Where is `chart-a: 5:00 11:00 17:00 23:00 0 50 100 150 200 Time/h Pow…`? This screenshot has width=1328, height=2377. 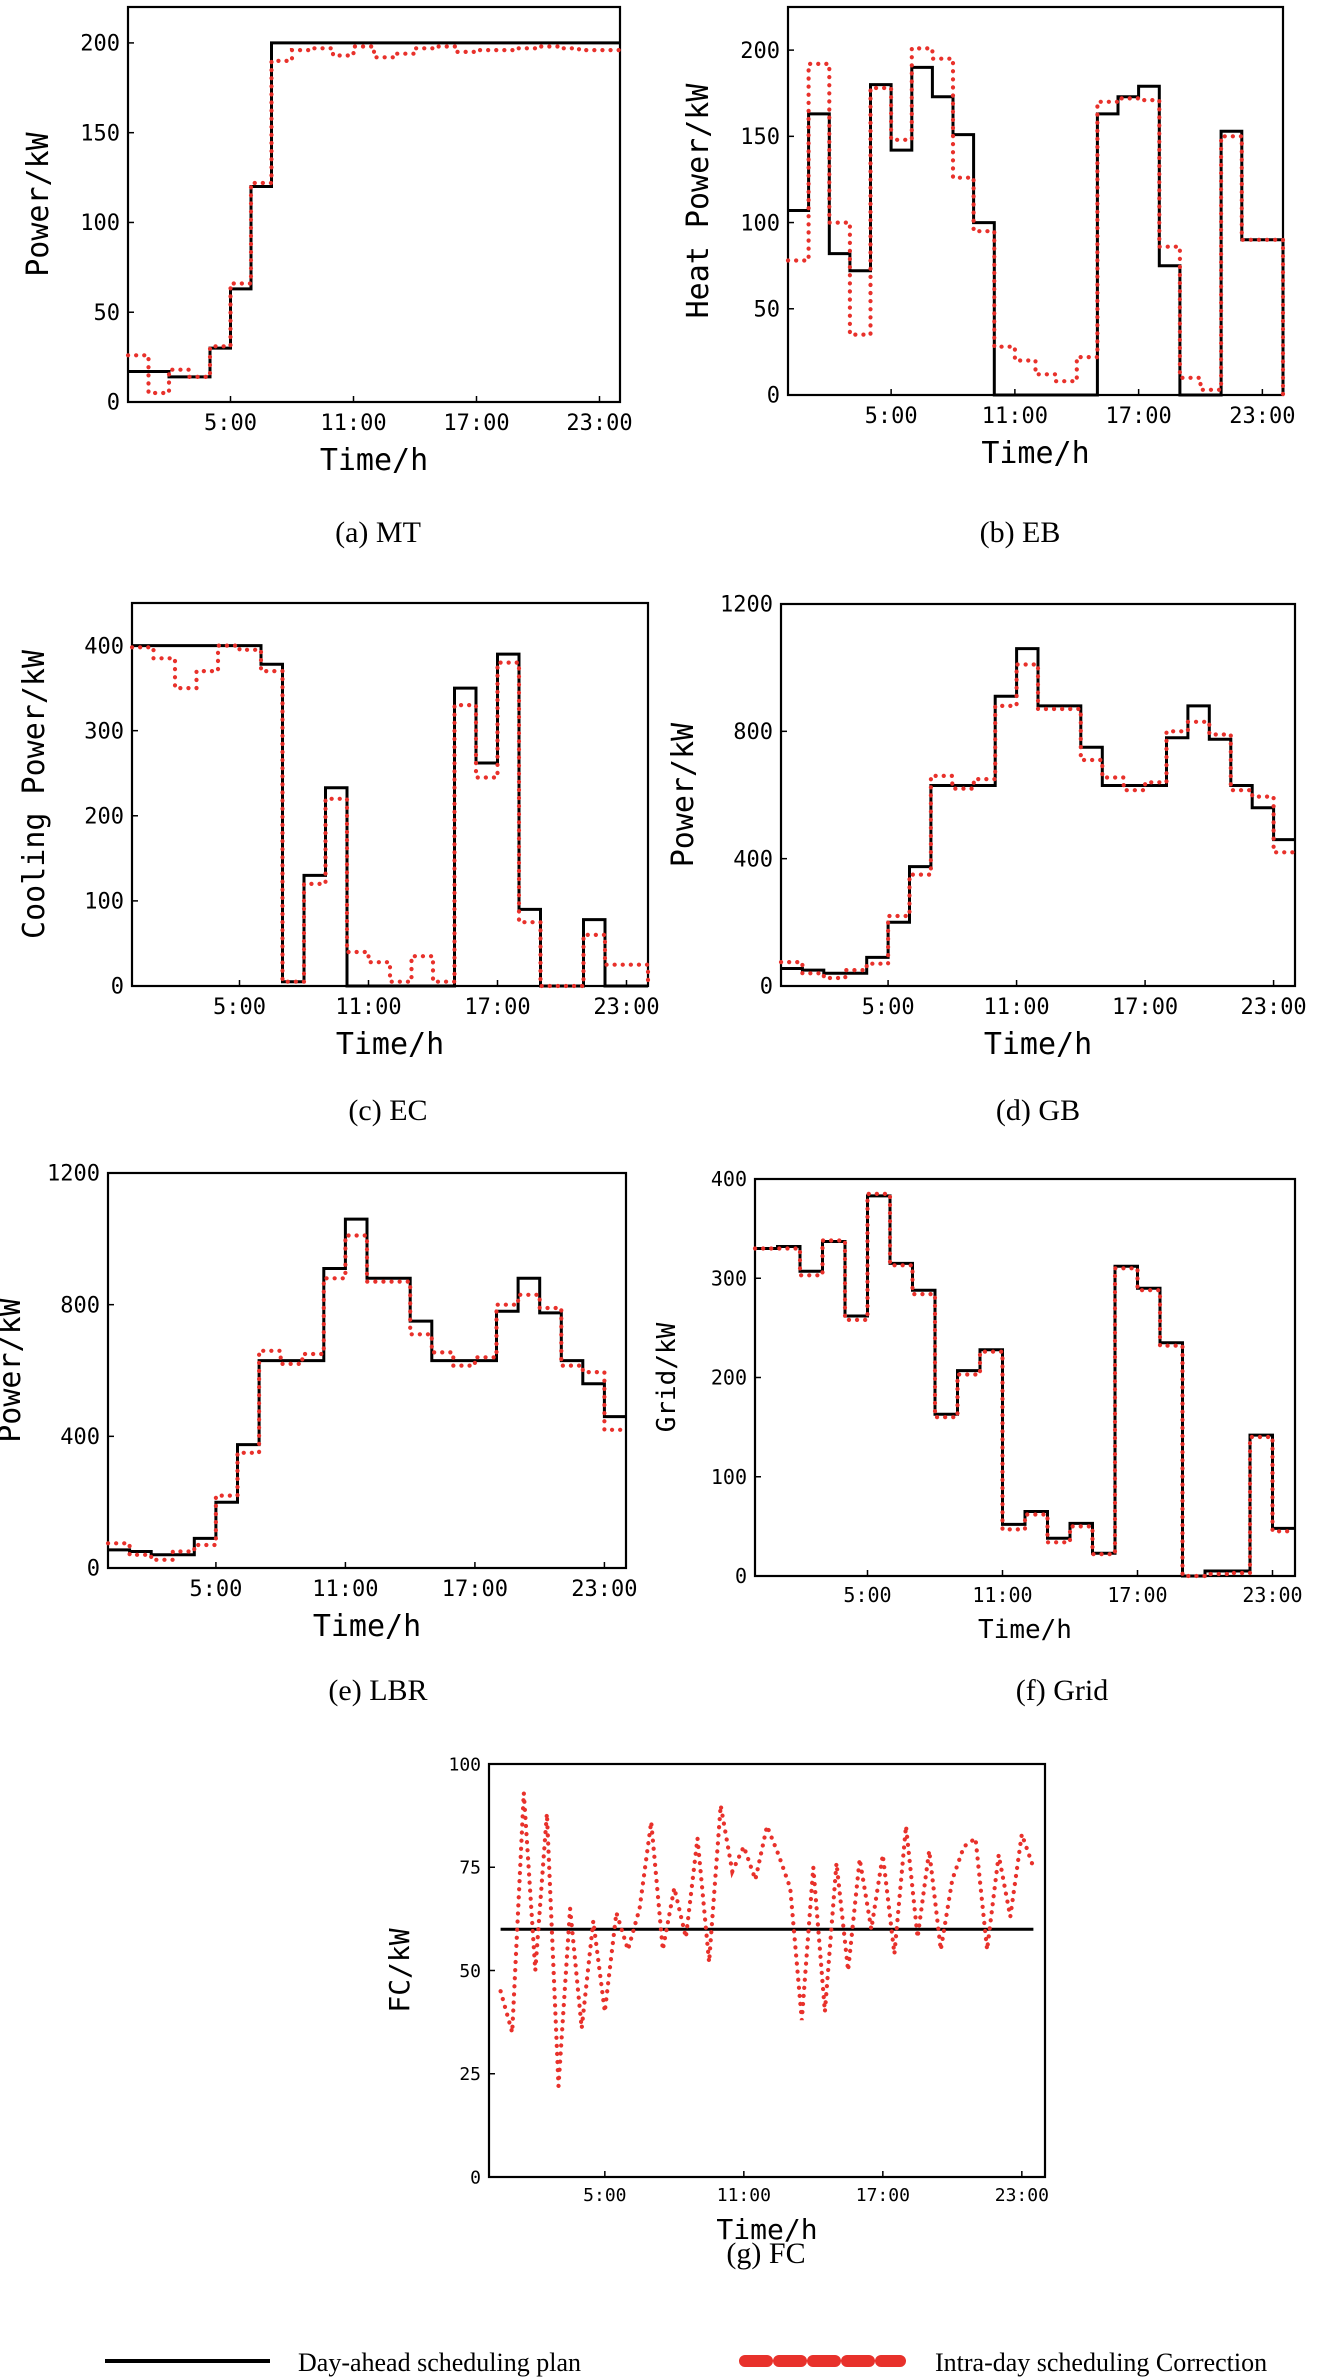
chart-a: 5:00 11:00 17:00 23:00 0 50 100 150 200 Time/h Pow… is located at coordinates (327, 241).